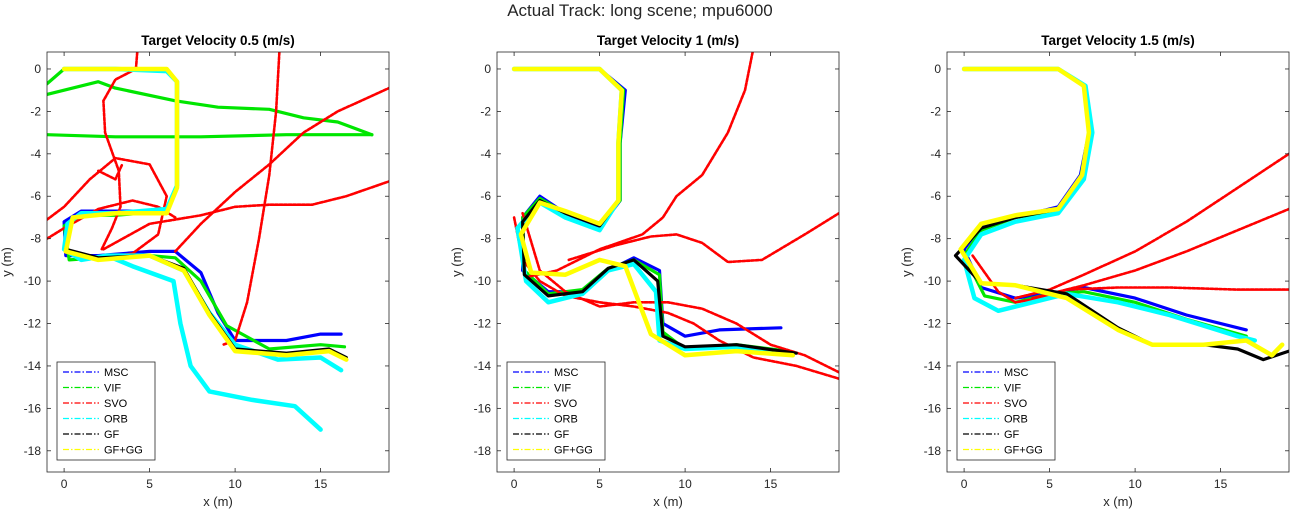 Image resolution: width=1291 pixels, height=522 pixels. I want to click on subplot-title: Target Velocity 1 (m/s), so click(668, 40).